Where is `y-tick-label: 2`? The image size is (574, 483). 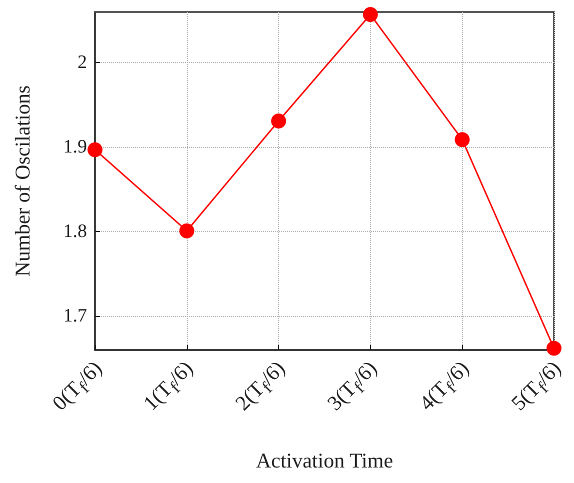 y-tick-label: 2 is located at coordinates (82, 63).